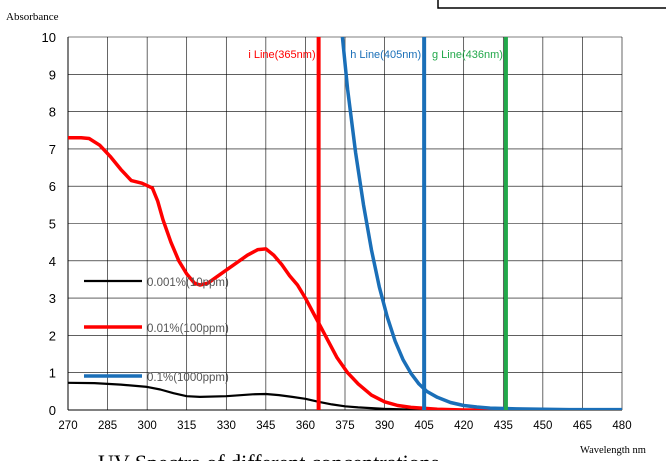 The width and height of the screenshot is (666, 461). What do you see at coordinates (467, 55) in the screenshot?
I see `reference-line-label: g Line(436nm)` at bounding box center [467, 55].